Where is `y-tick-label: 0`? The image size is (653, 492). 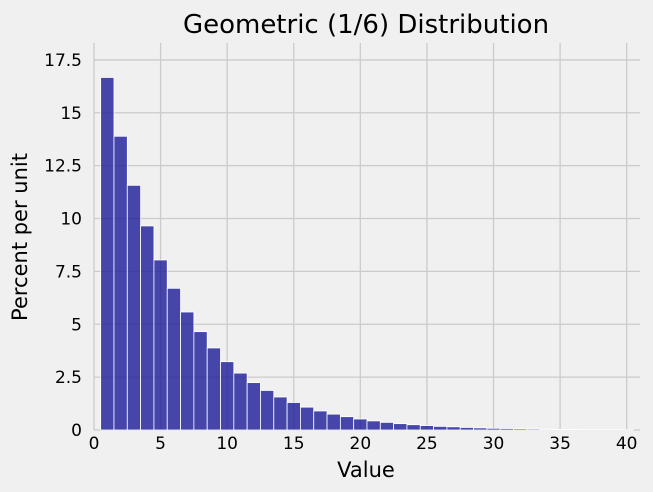 y-tick-label: 0 is located at coordinates (76, 431).